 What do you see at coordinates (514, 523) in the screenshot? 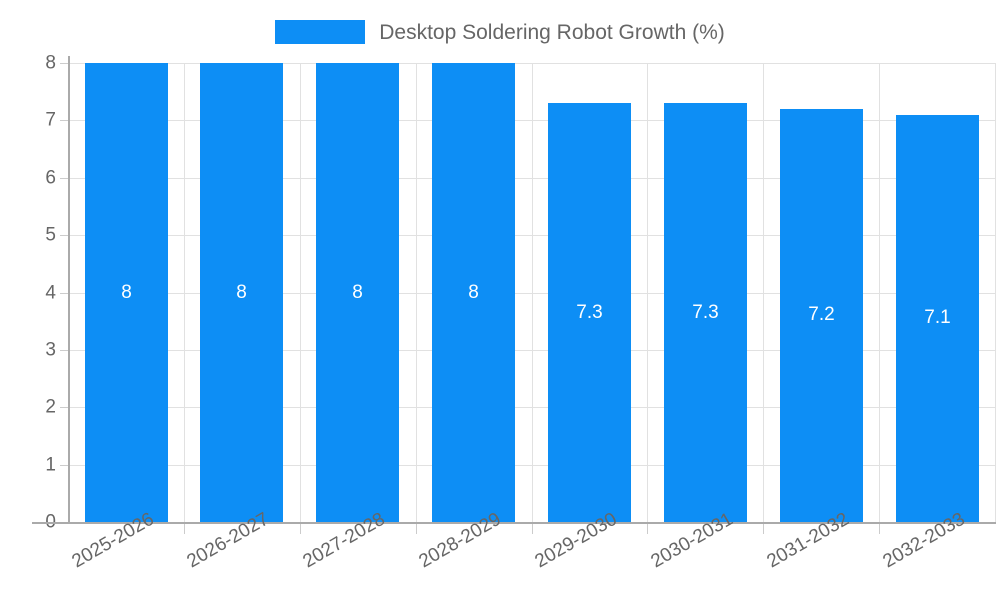
I see `x-axis-line` at bounding box center [514, 523].